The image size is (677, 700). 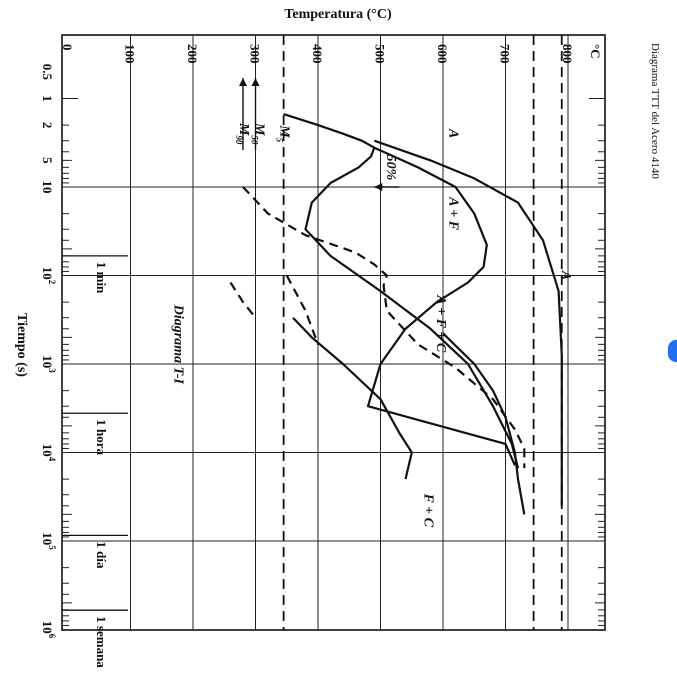 What do you see at coordinates (378, 187) in the screenshot?
I see `fifty-percent-arrowhead` at bounding box center [378, 187].